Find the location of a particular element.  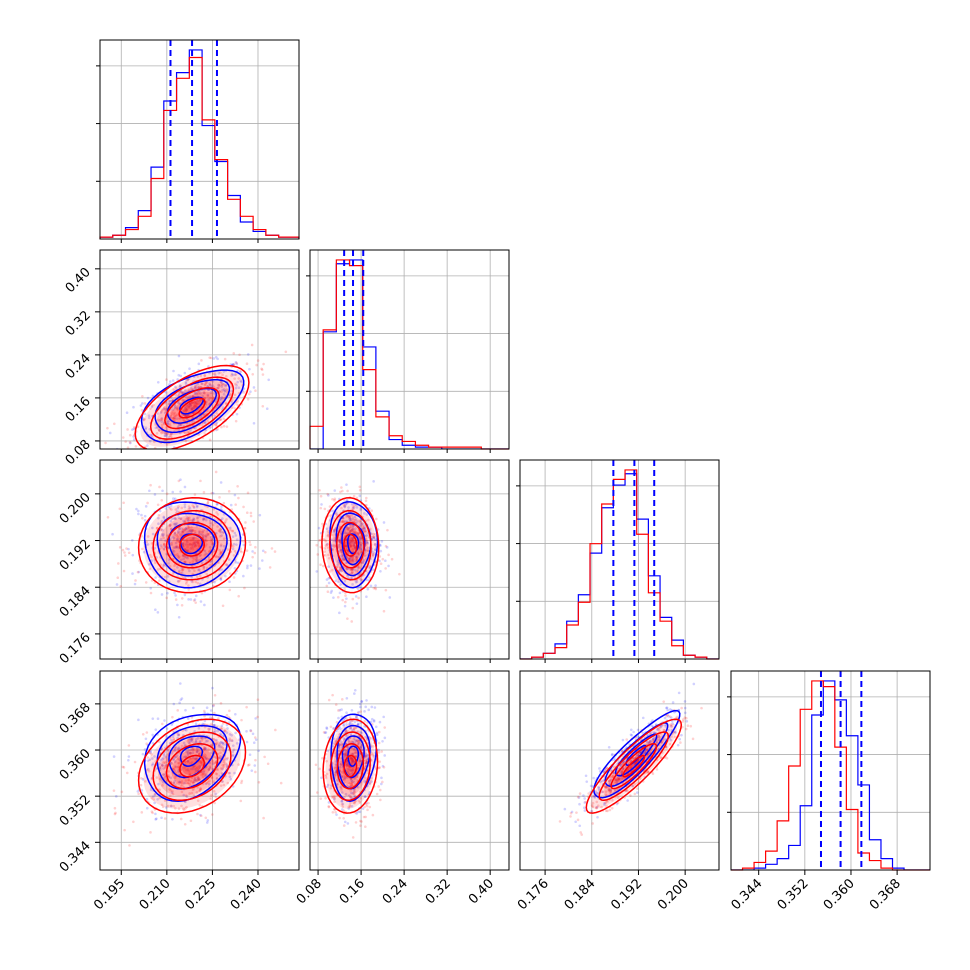

contour-a is located at coordinates (192, 406).